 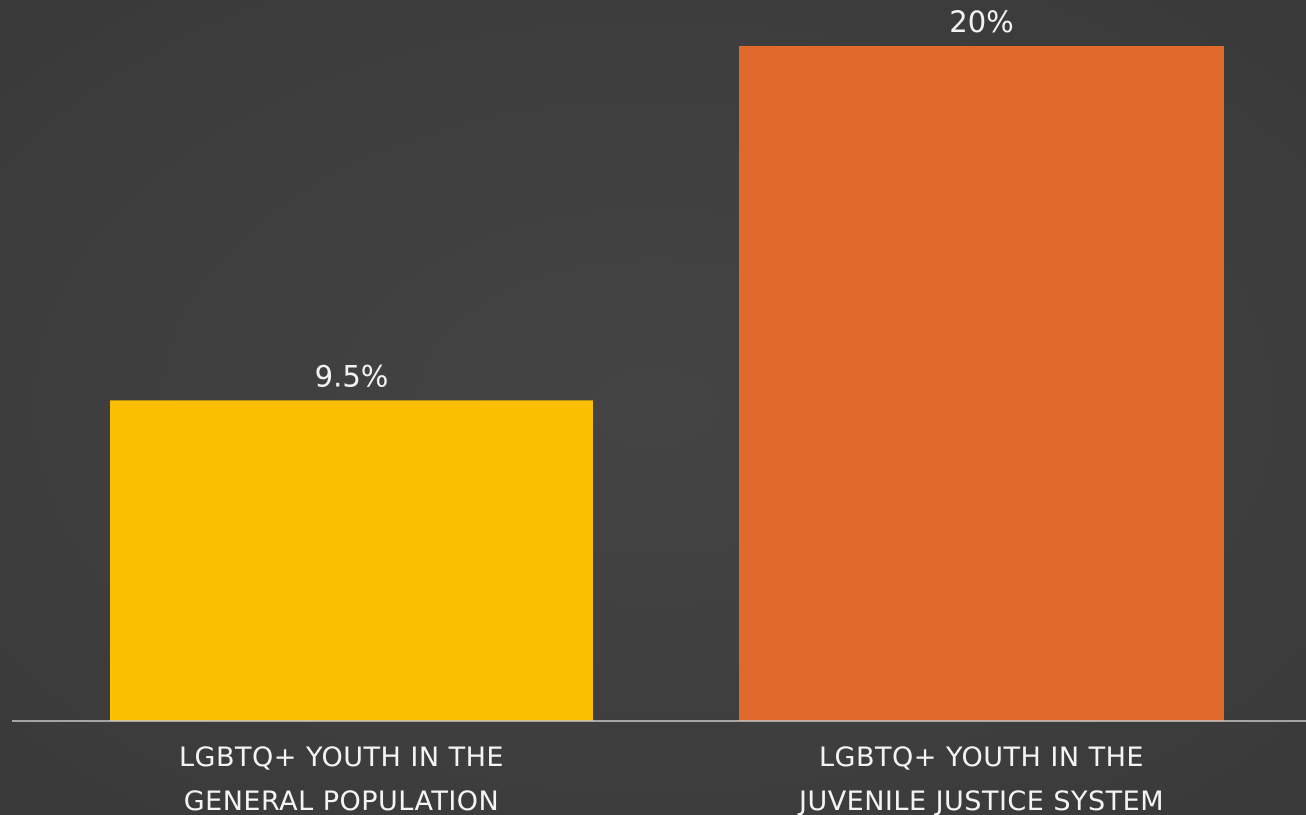 I want to click on value-label-2: 20%, so click(x=981, y=22).